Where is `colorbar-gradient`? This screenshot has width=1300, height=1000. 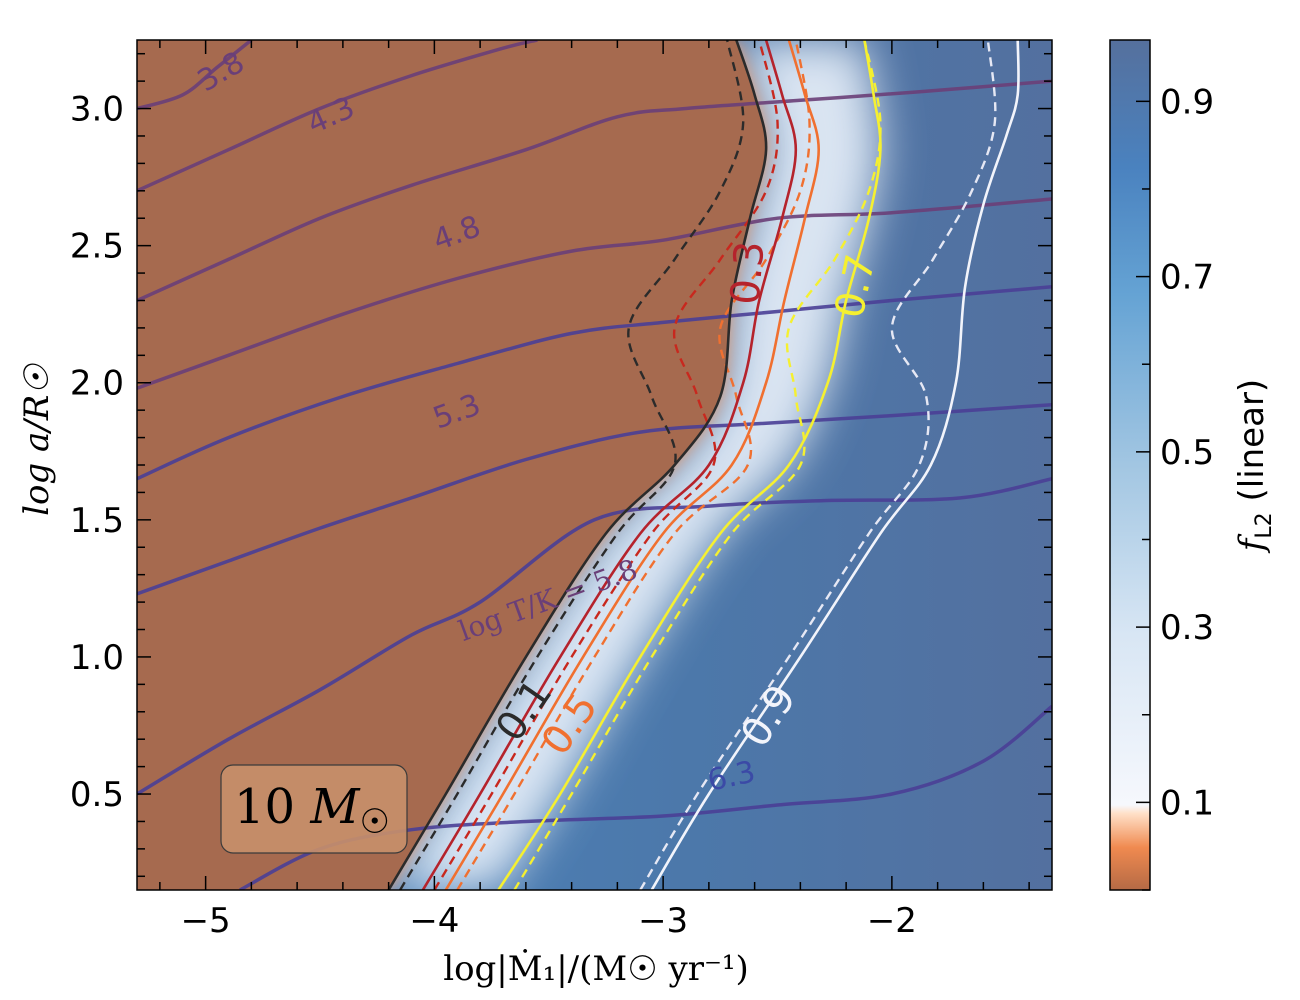 colorbar-gradient is located at coordinates (1130, 465).